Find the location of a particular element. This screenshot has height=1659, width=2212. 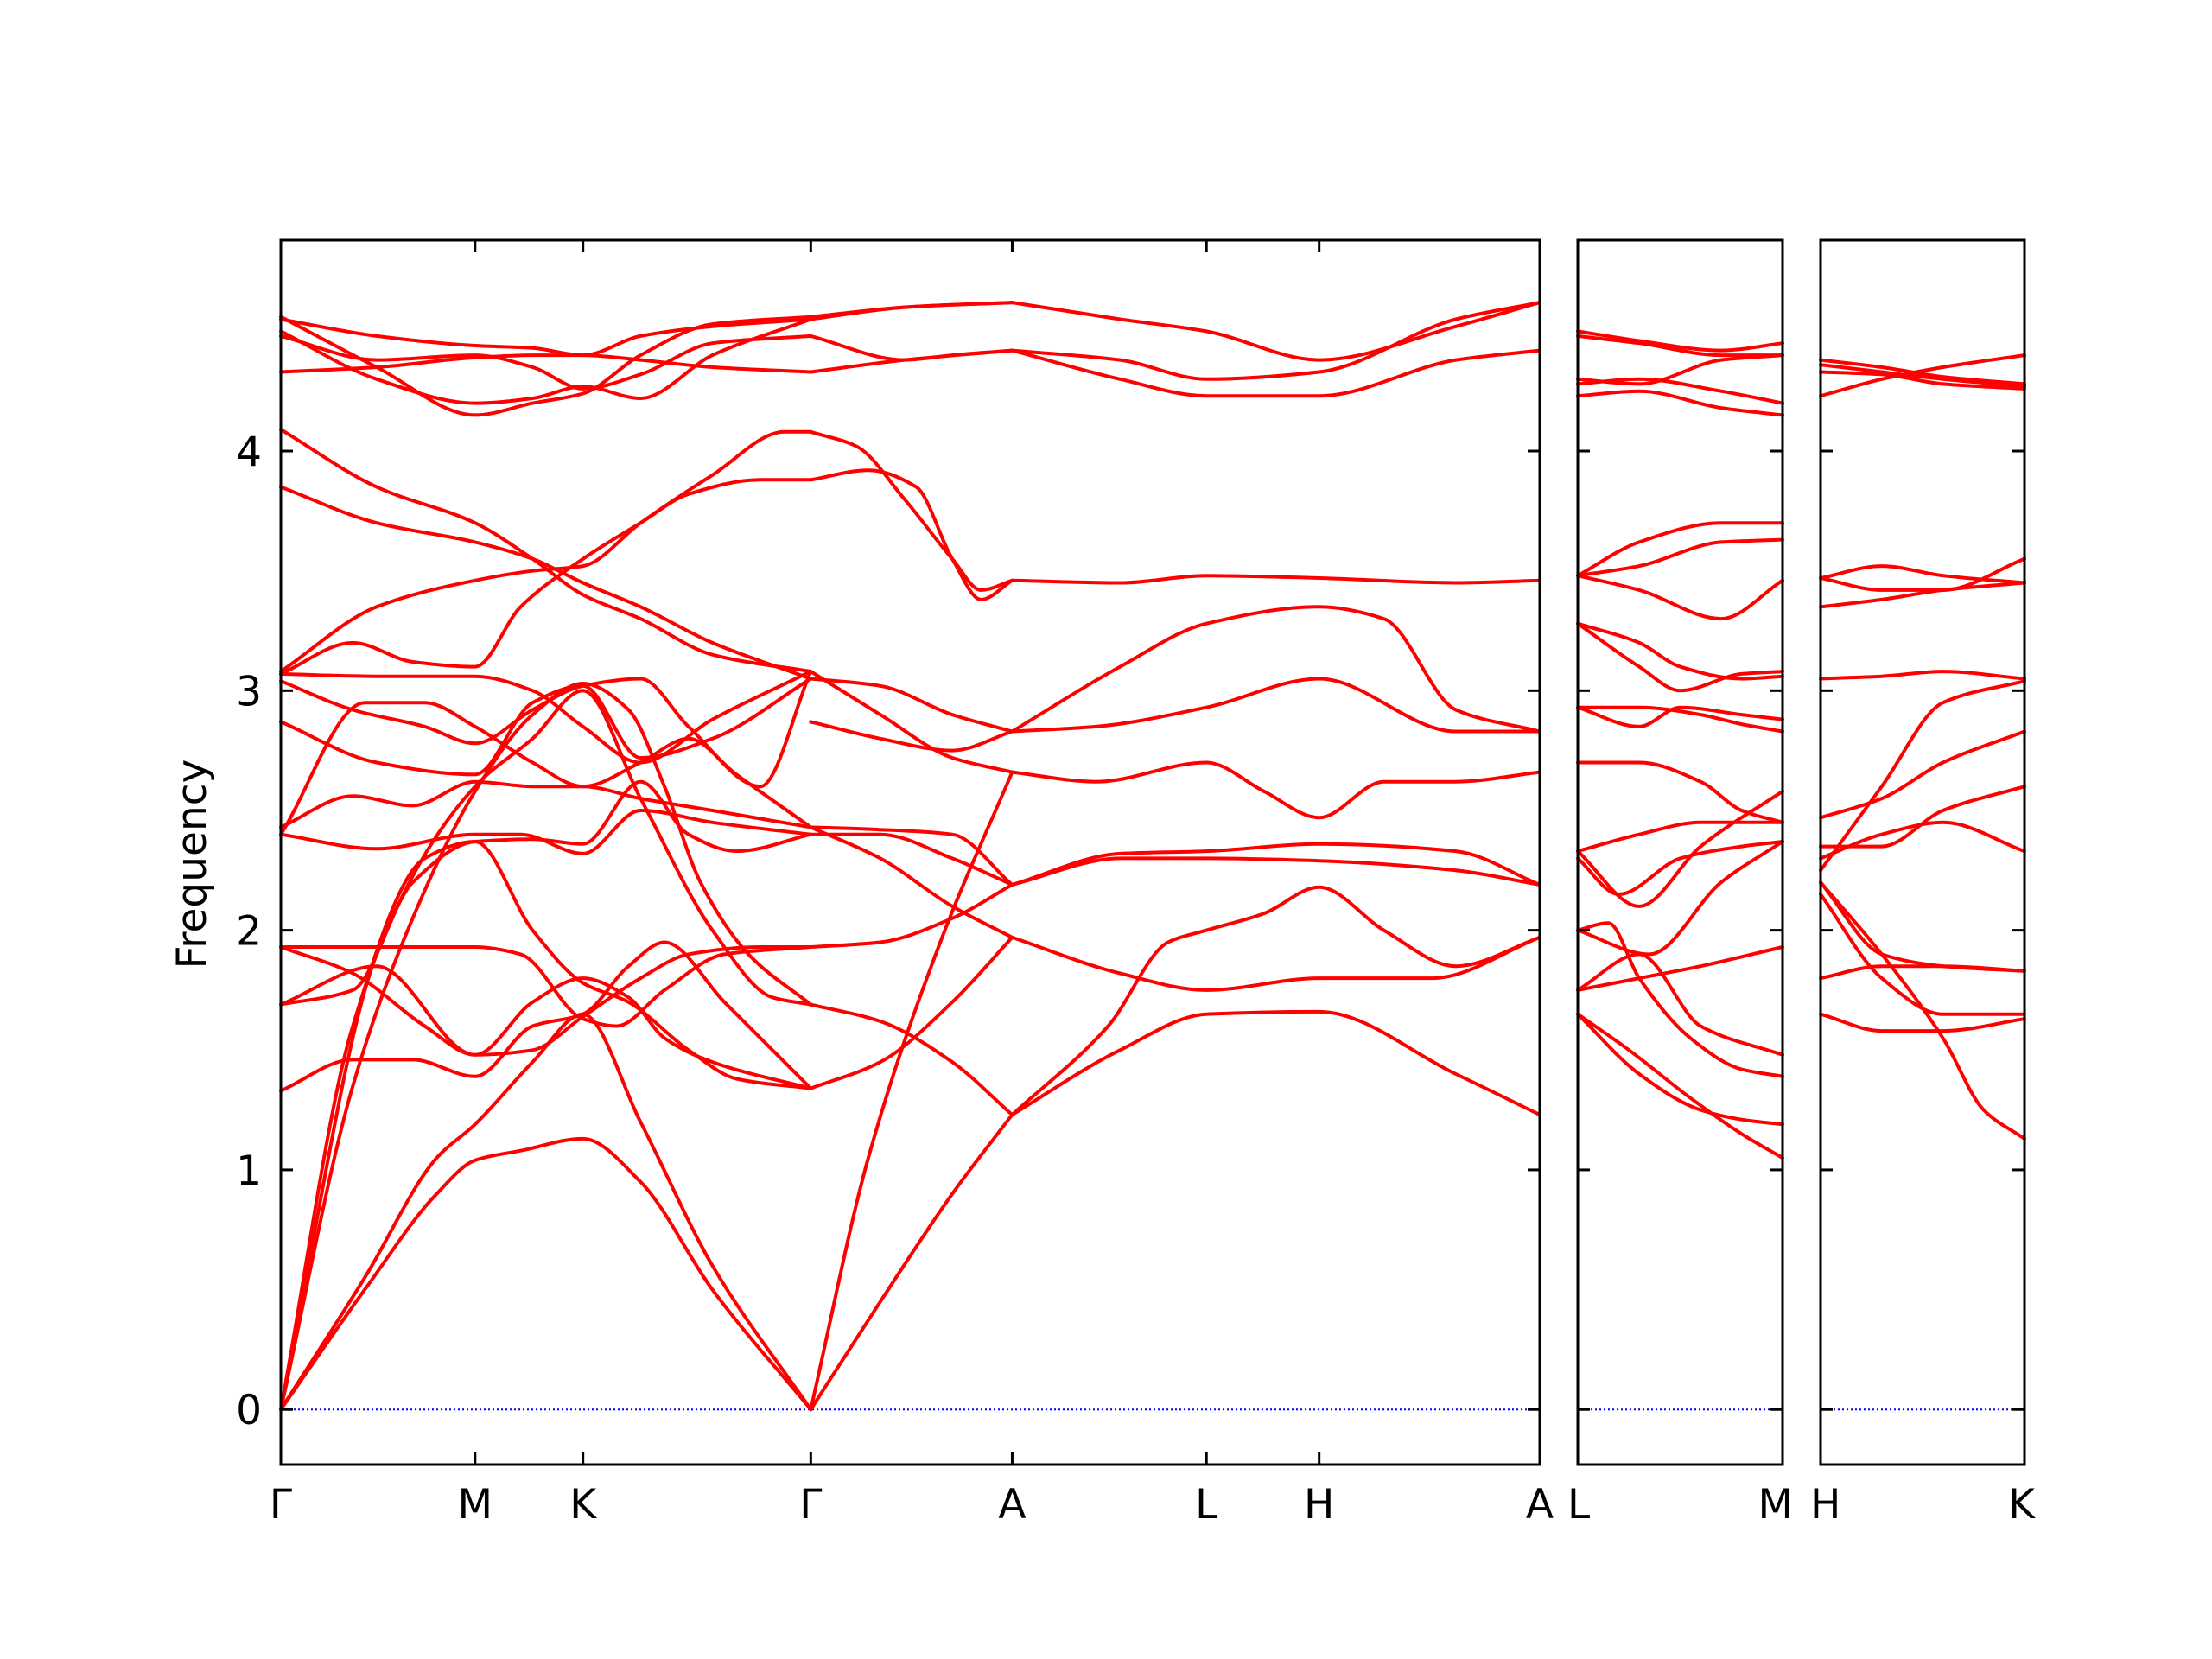

y-tick-label: 2 is located at coordinates (249, 932).